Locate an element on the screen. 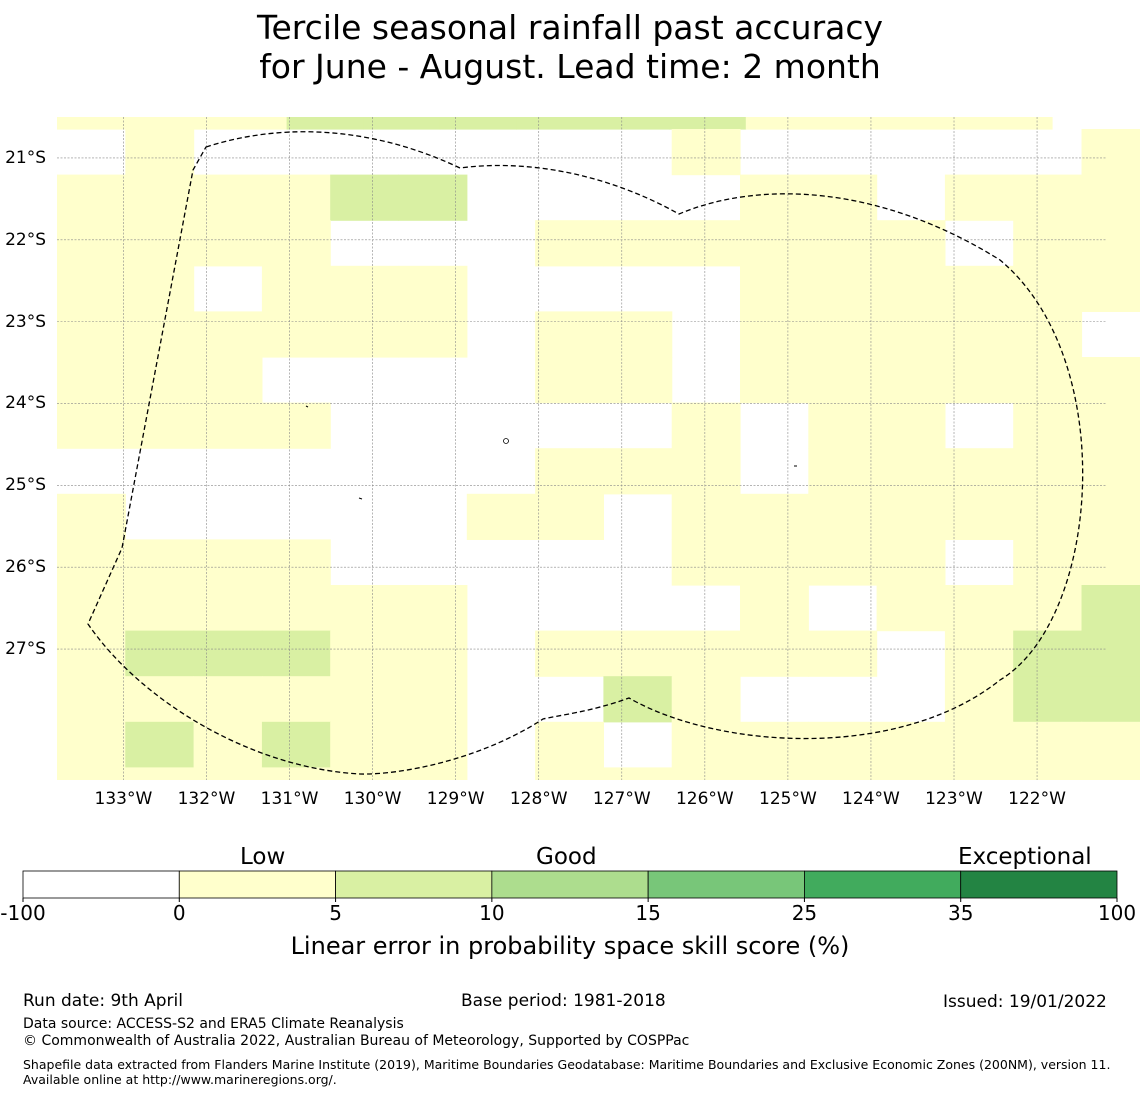  latitude-label: 26°S is located at coordinates (25, 567).